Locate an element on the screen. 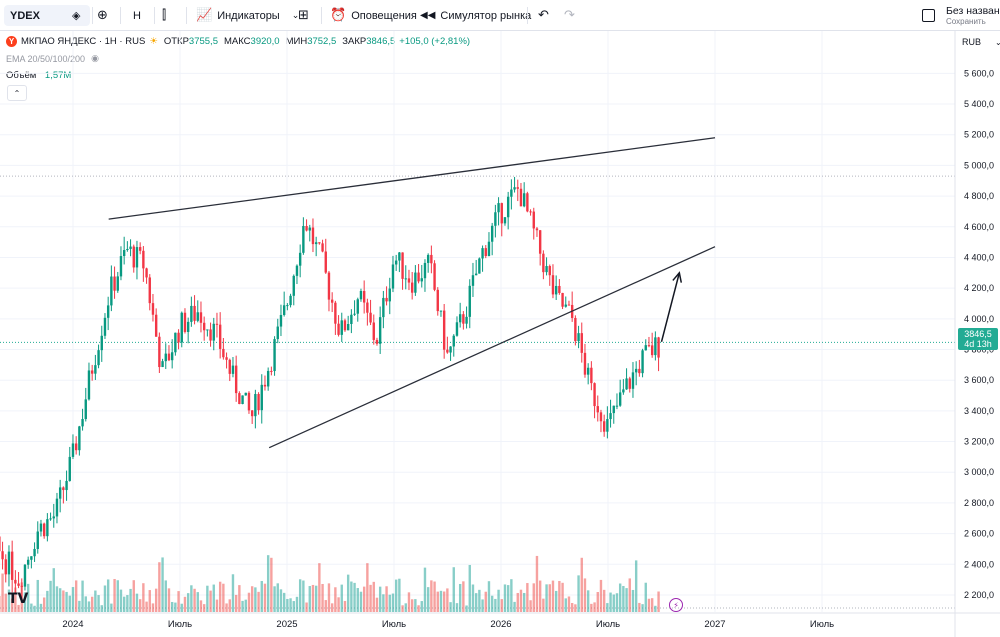  time-tick-label: Июль is located at coordinates (394, 624).